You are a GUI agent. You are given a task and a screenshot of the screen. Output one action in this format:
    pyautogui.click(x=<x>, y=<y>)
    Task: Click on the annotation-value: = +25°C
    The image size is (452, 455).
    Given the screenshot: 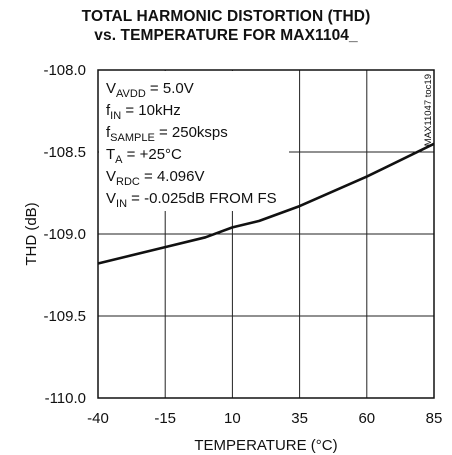 What is the action you would take?
    pyautogui.click(x=153, y=154)
    